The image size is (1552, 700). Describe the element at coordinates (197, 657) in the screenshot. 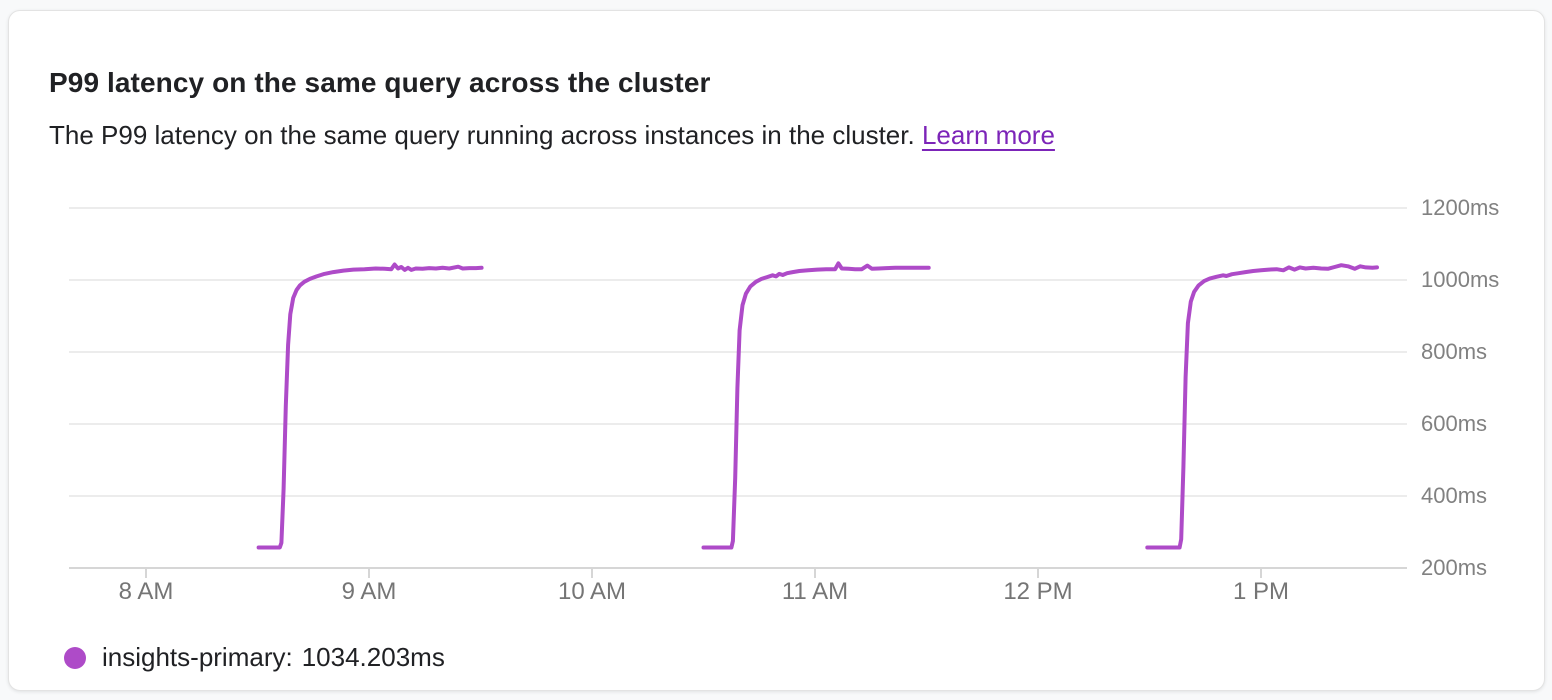

I see `legend-series-label: insights-primary:` at that location.